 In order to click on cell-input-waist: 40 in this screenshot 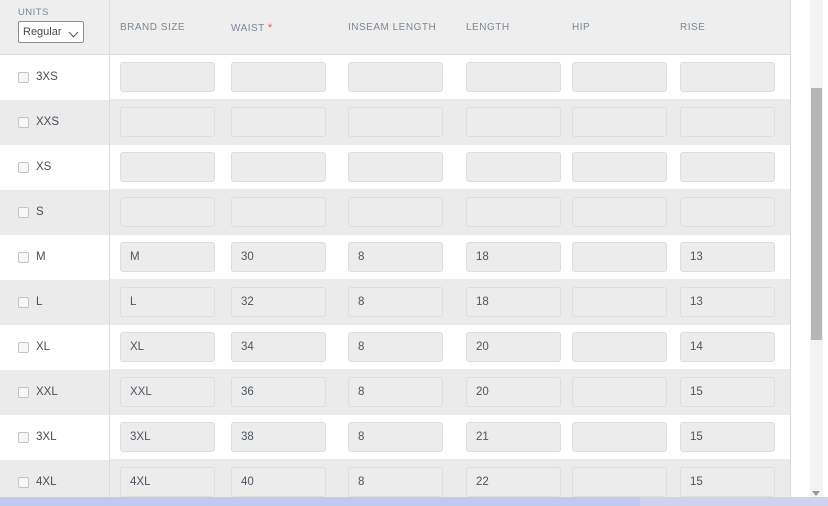, I will do `click(278, 482)`.